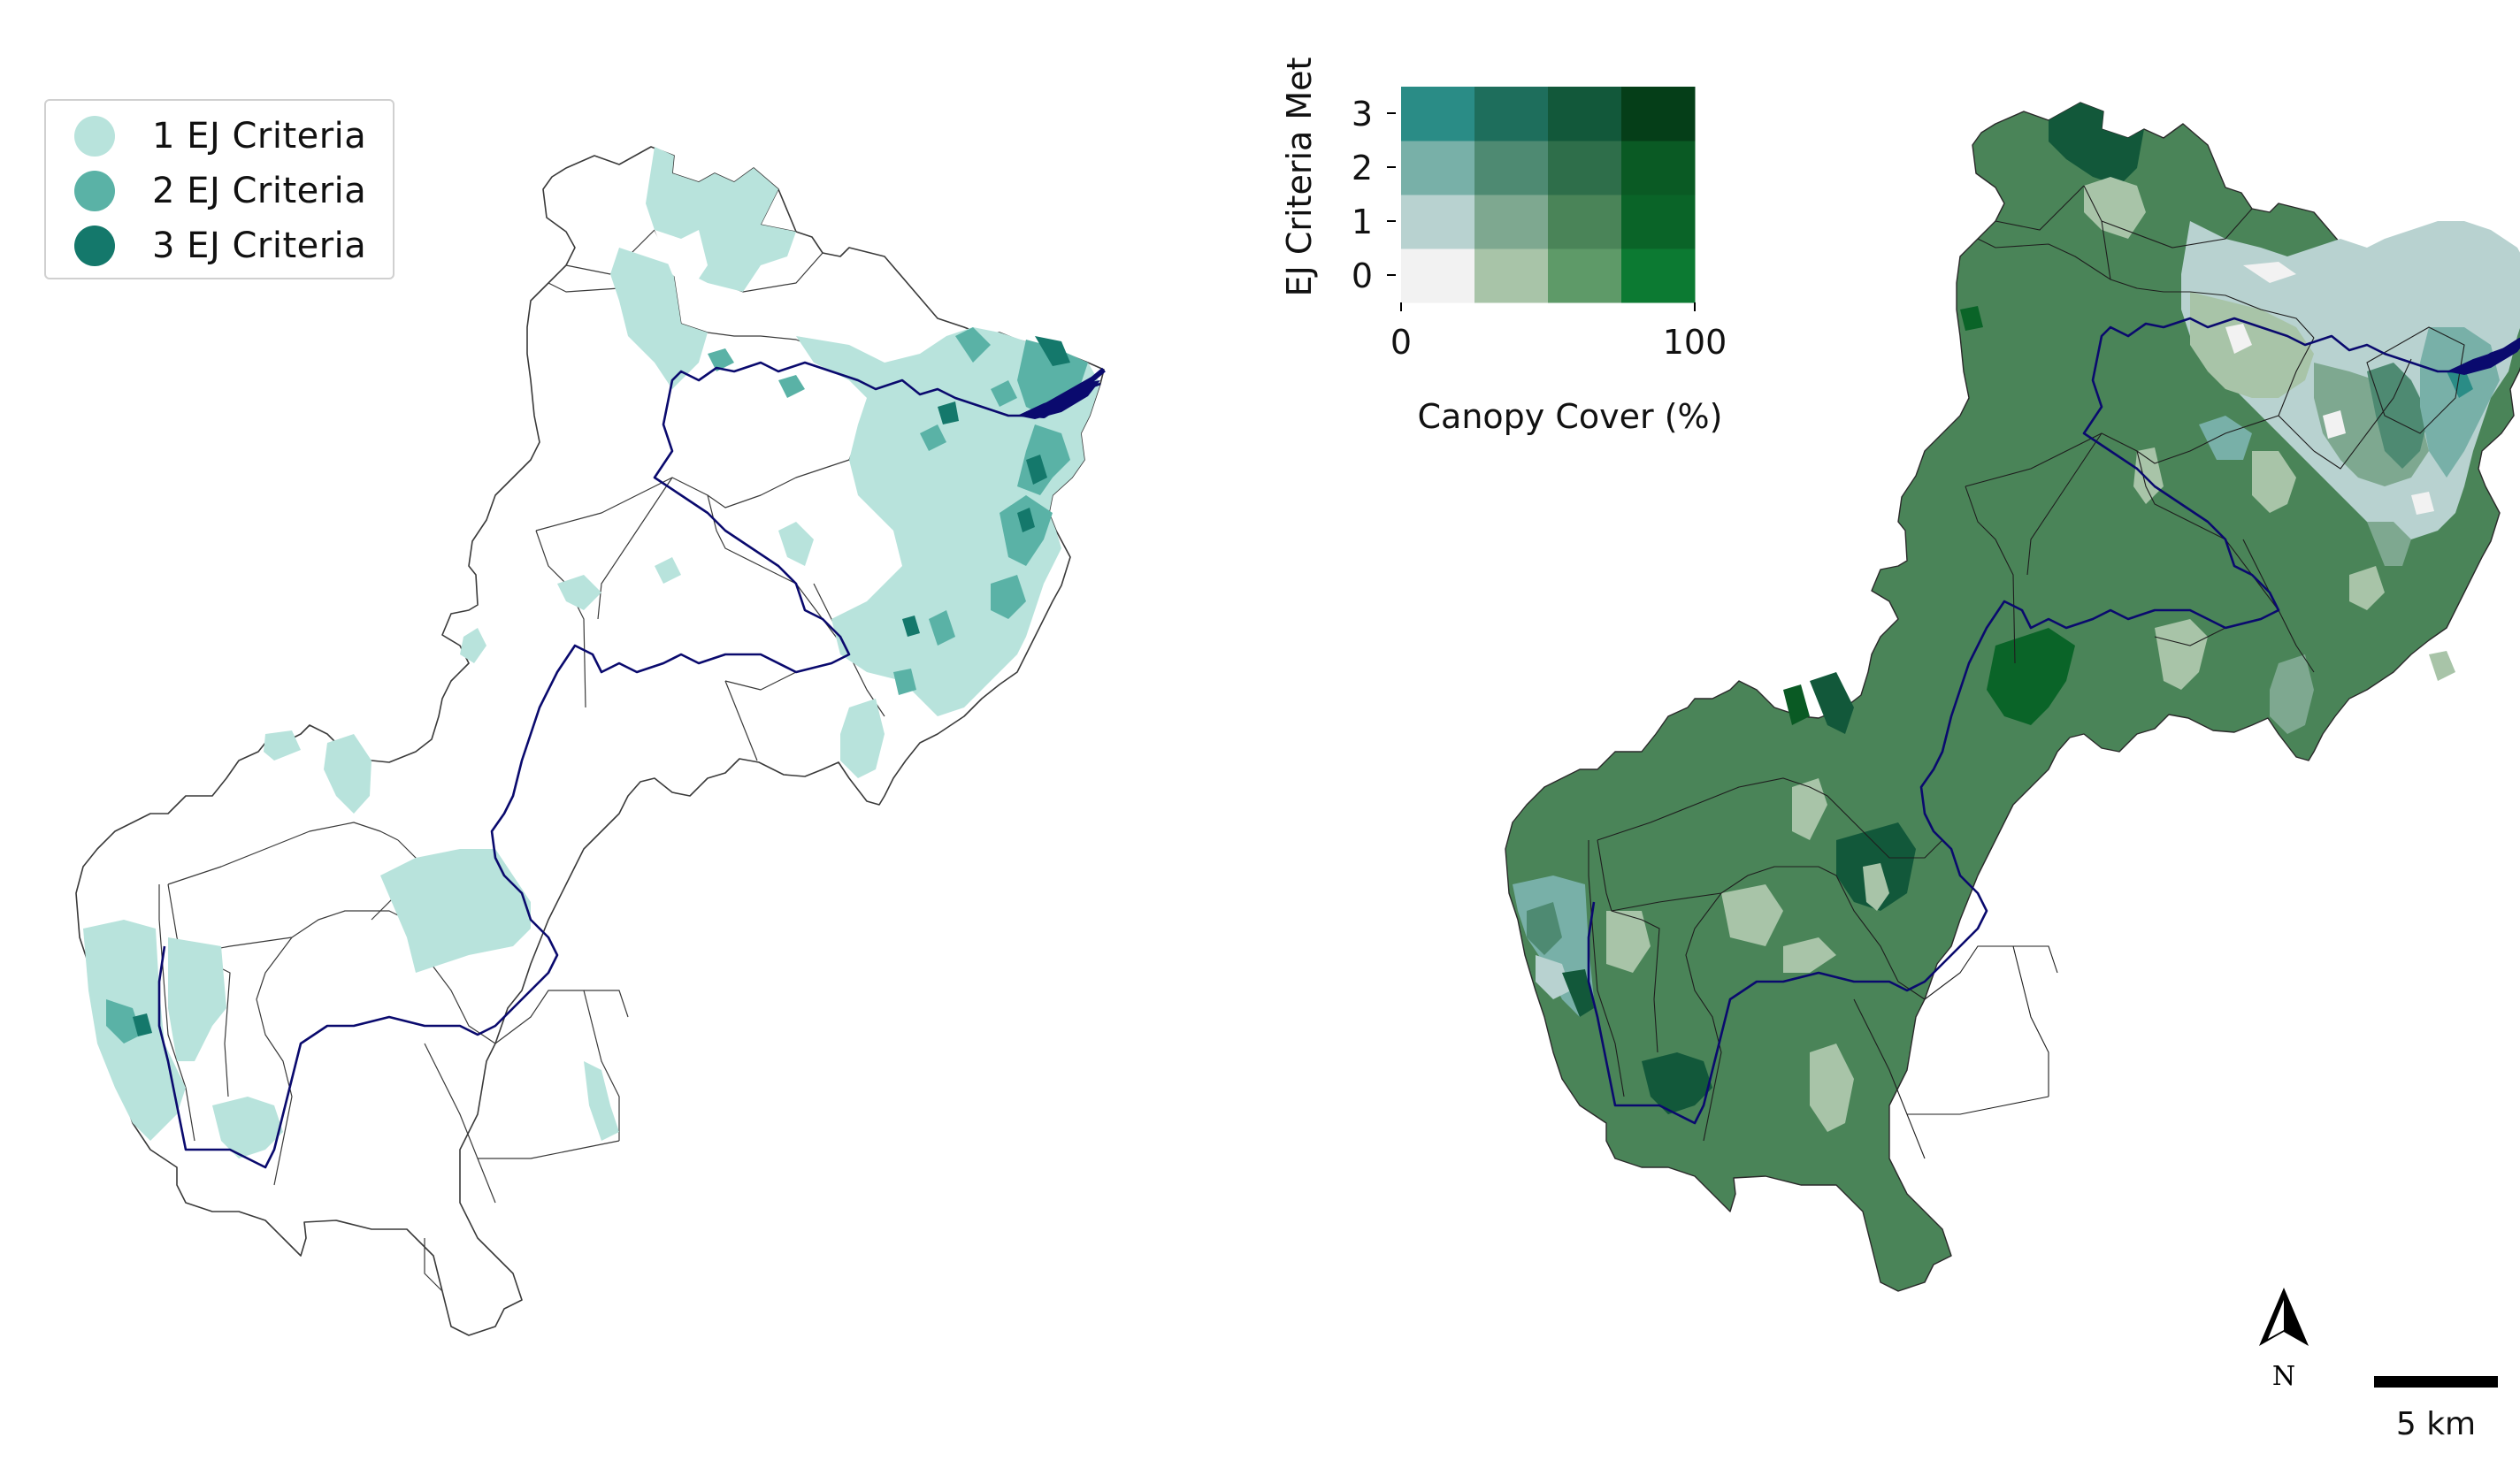 This screenshot has height=1468, width=2520. What do you see at coordinates (1058, 399) in the screenshot?
I see `left-map-estuary` at bounding box center [1058, 399].